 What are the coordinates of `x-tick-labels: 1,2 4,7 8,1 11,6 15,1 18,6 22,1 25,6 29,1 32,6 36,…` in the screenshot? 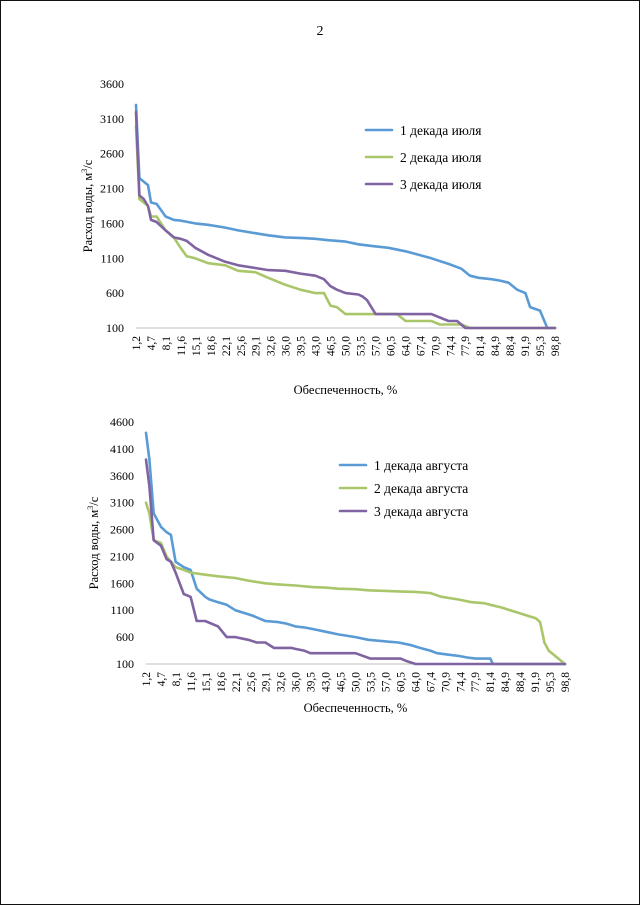 It's located at (346, 346).